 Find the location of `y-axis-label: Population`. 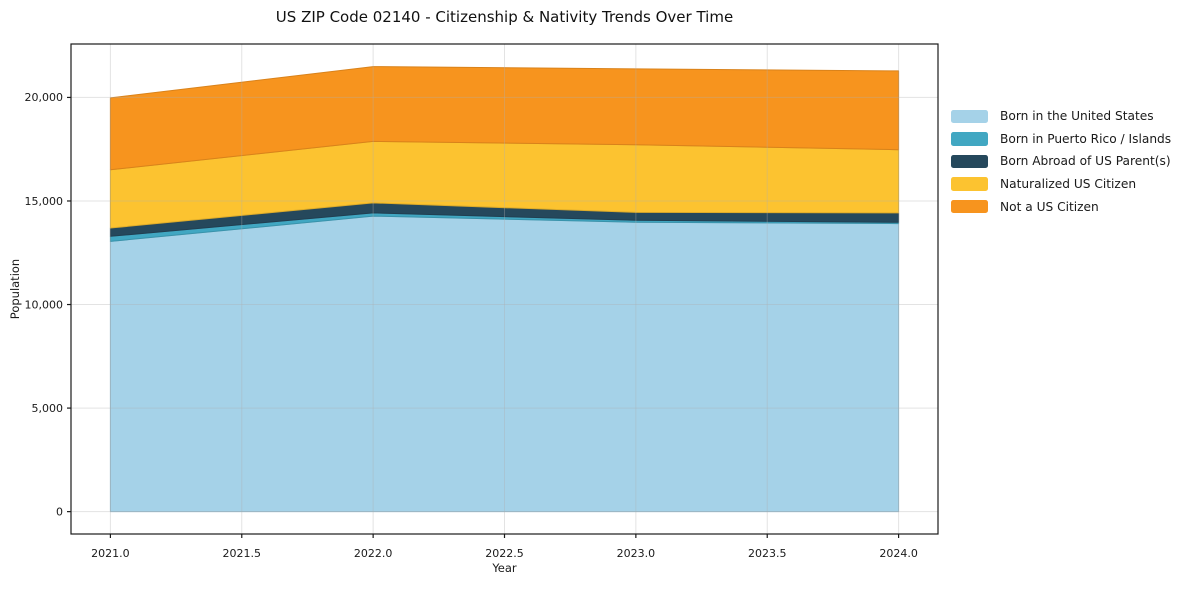

y-axis-label: Population is located at coordinates (15, 289).